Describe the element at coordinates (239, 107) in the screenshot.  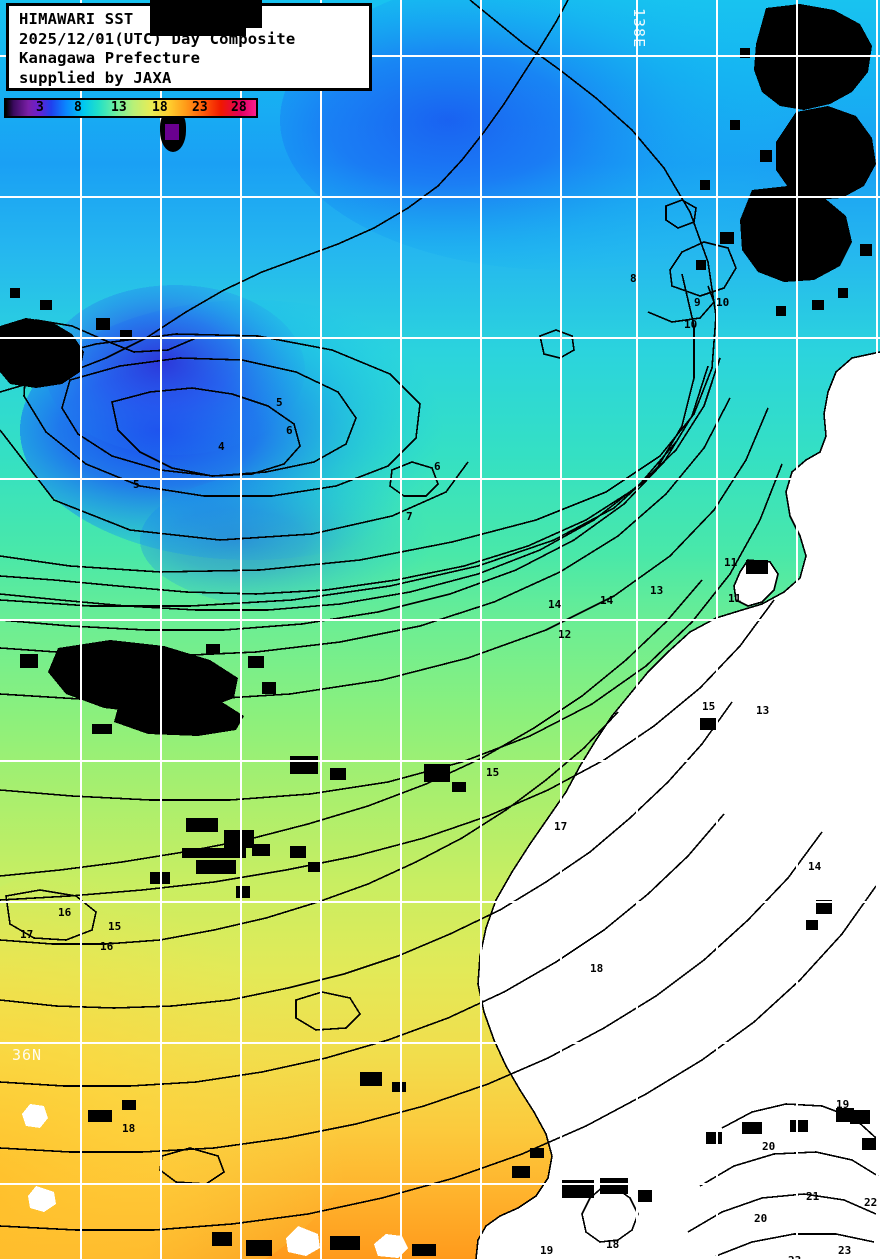
I see `colorbar-tick-28: 28` at that location.